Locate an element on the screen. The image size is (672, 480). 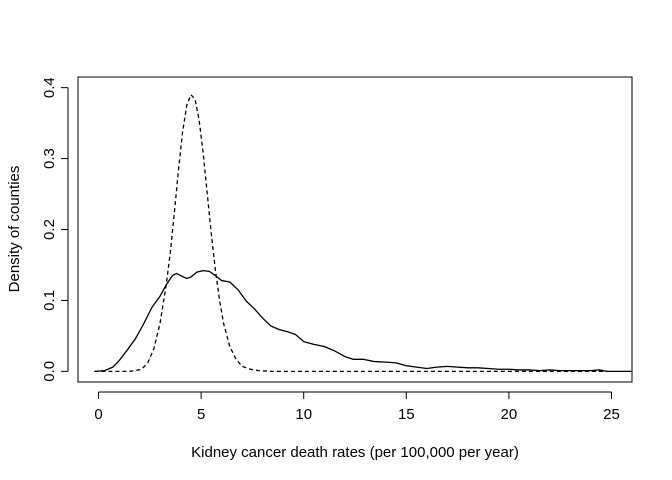
x-tick-label: 10 is located at coordinates (303, 414).